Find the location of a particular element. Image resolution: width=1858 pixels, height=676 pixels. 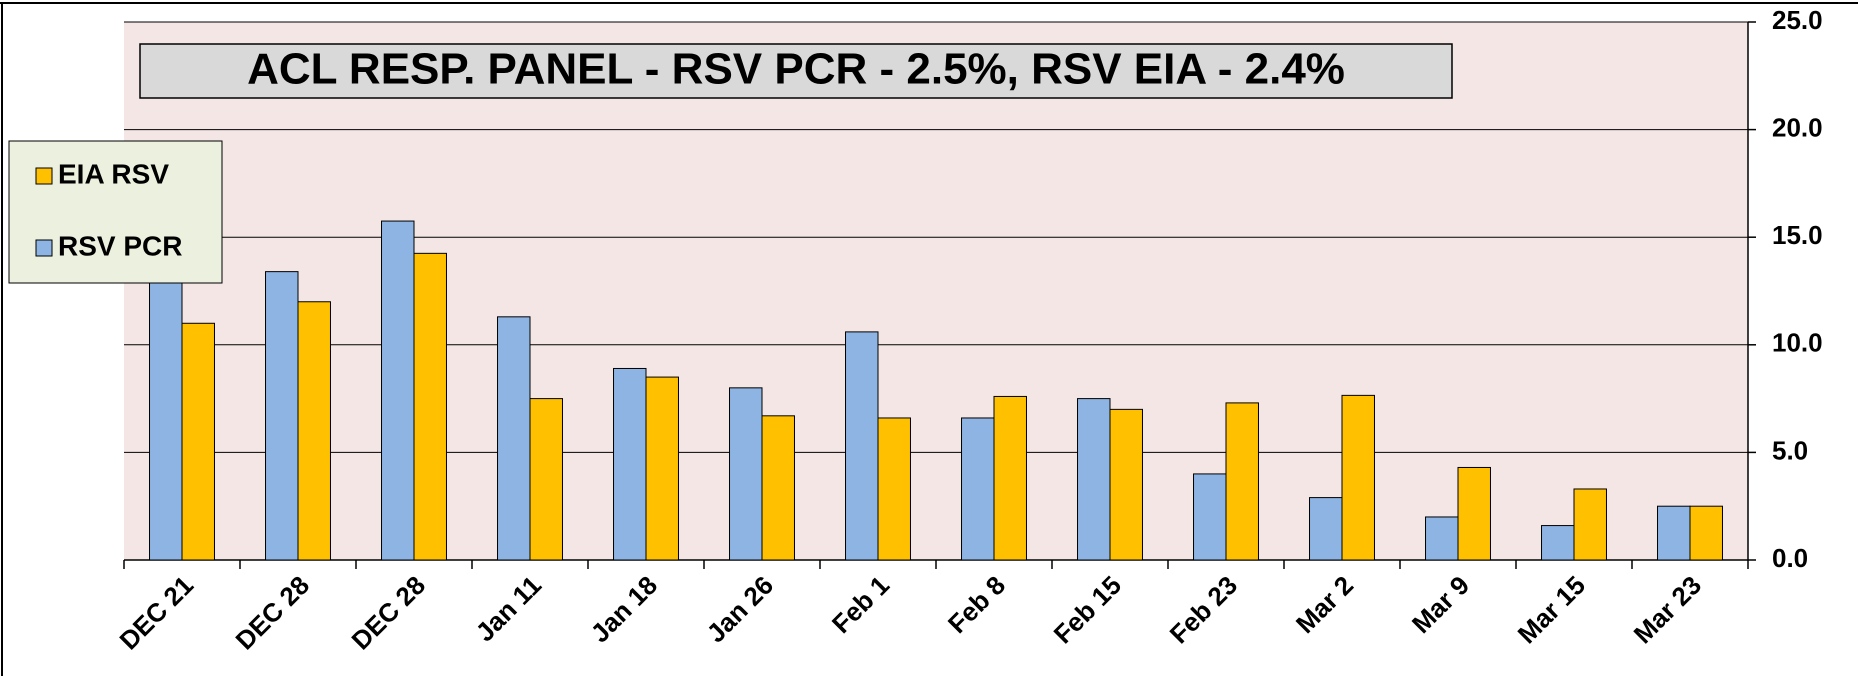

legend-label: EIA RSV is located at coordinates (113, 173).